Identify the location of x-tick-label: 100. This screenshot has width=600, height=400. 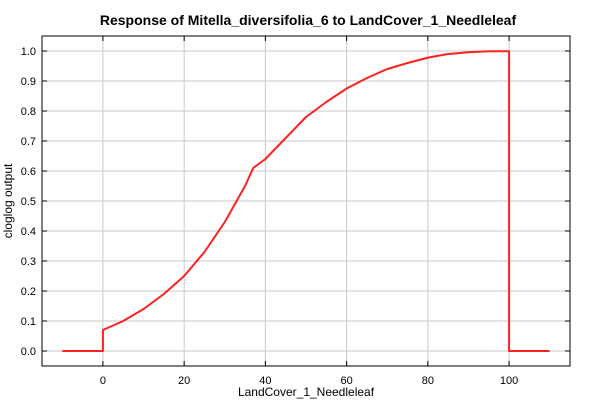
(509, 381).